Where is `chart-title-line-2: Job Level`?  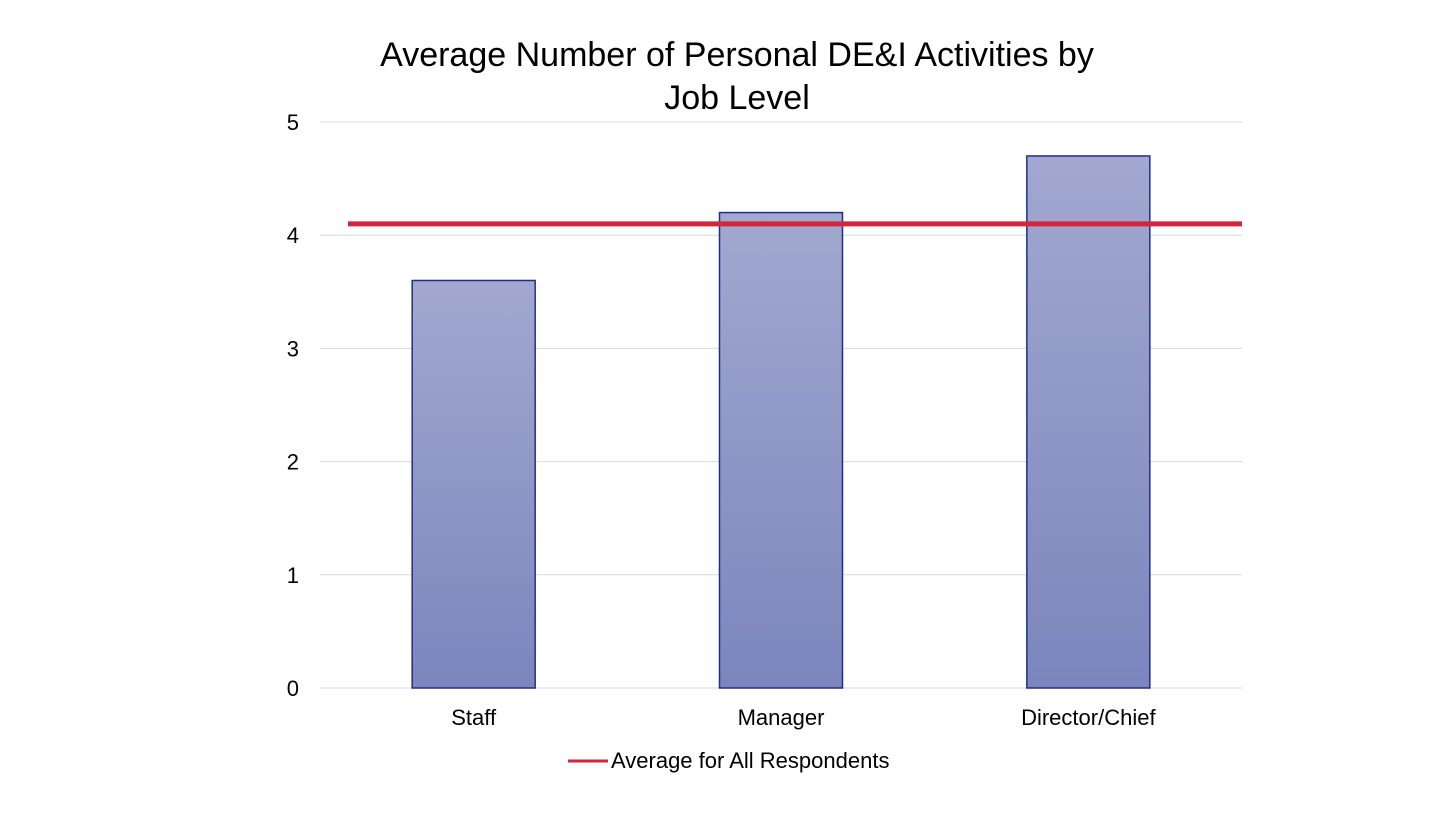
chart-title-line-2: Job Level is located at coordinates (737, 98).